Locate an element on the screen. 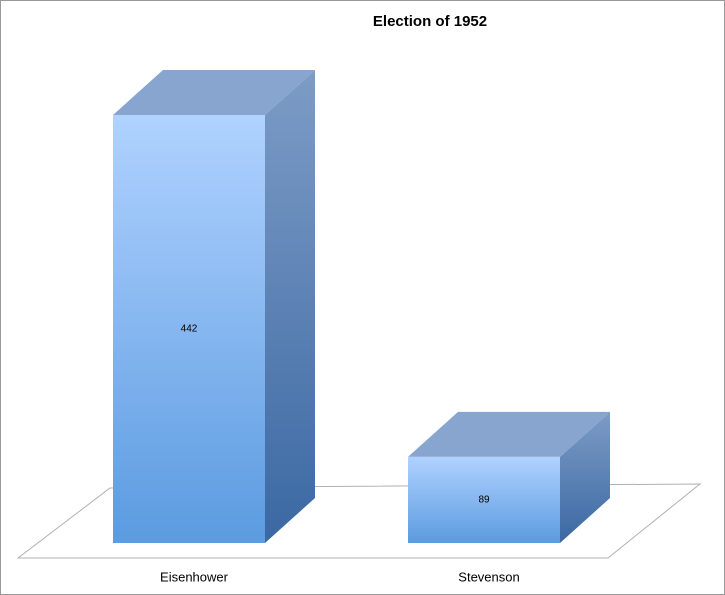 Image resolution: width=725 pixels, height=595 pixels. bar is located at coordinates (484, 499).